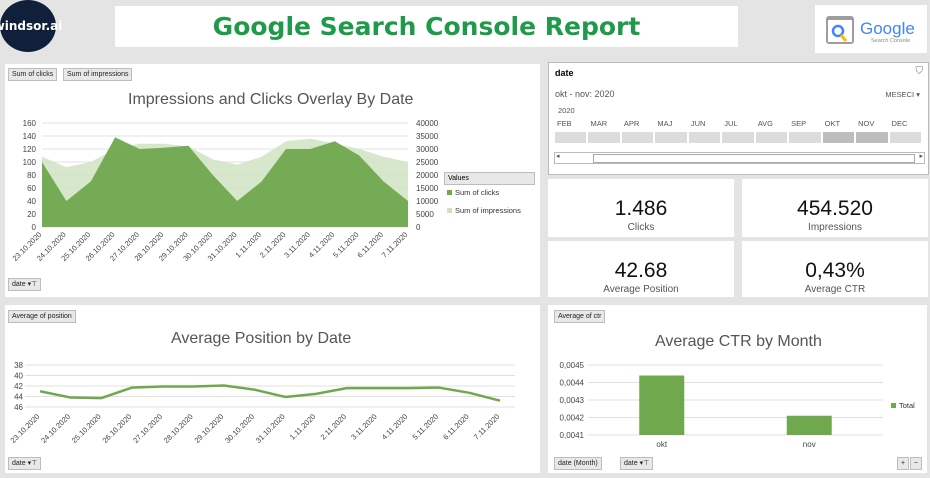  I want to click on slicer-month-jun: JUN, so click(704, 131).